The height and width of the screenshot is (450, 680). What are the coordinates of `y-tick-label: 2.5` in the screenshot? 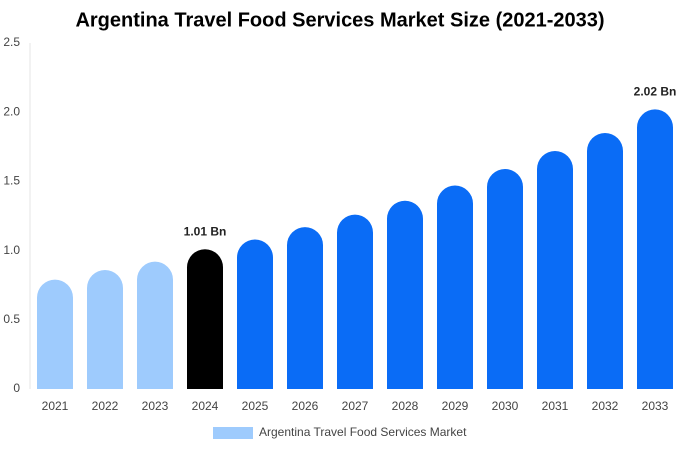 It's located at (11, 42).